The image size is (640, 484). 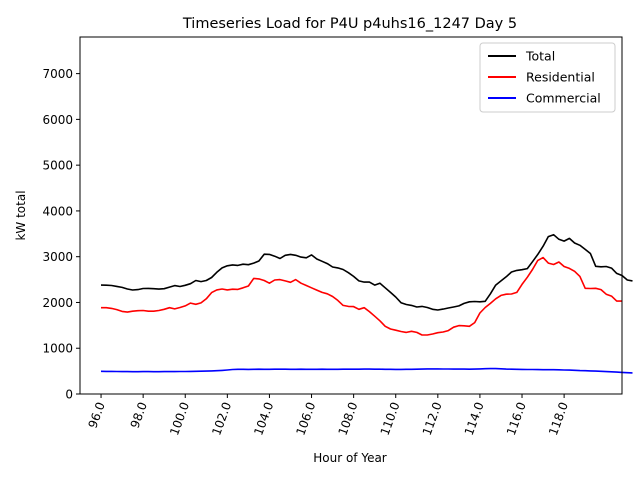 What do you see at coordinates (57, 349) in the screenshot?
I see `y-tick-label: 1000` at bounding box center [57, 349].